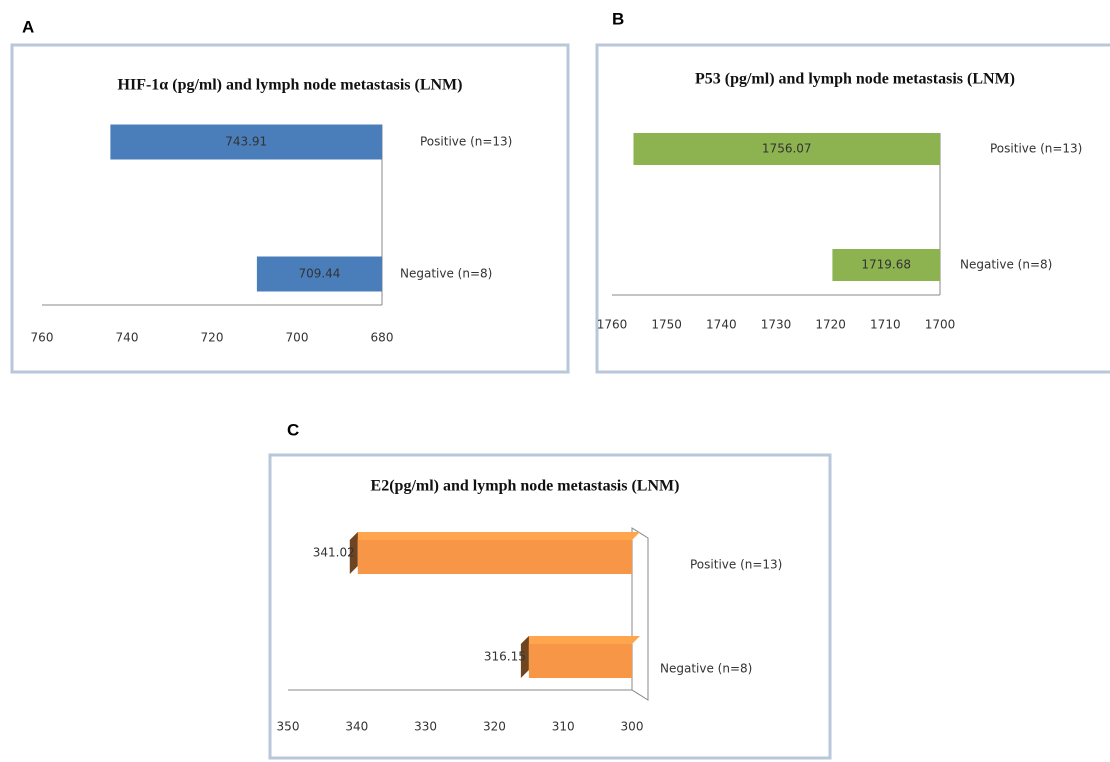 Image resolution: width=1110 pixels, height=762 pixels. What do you see at coordinates (640, 614) in the screenshot?
I see `back-wall` at bounding box center [640, 614].